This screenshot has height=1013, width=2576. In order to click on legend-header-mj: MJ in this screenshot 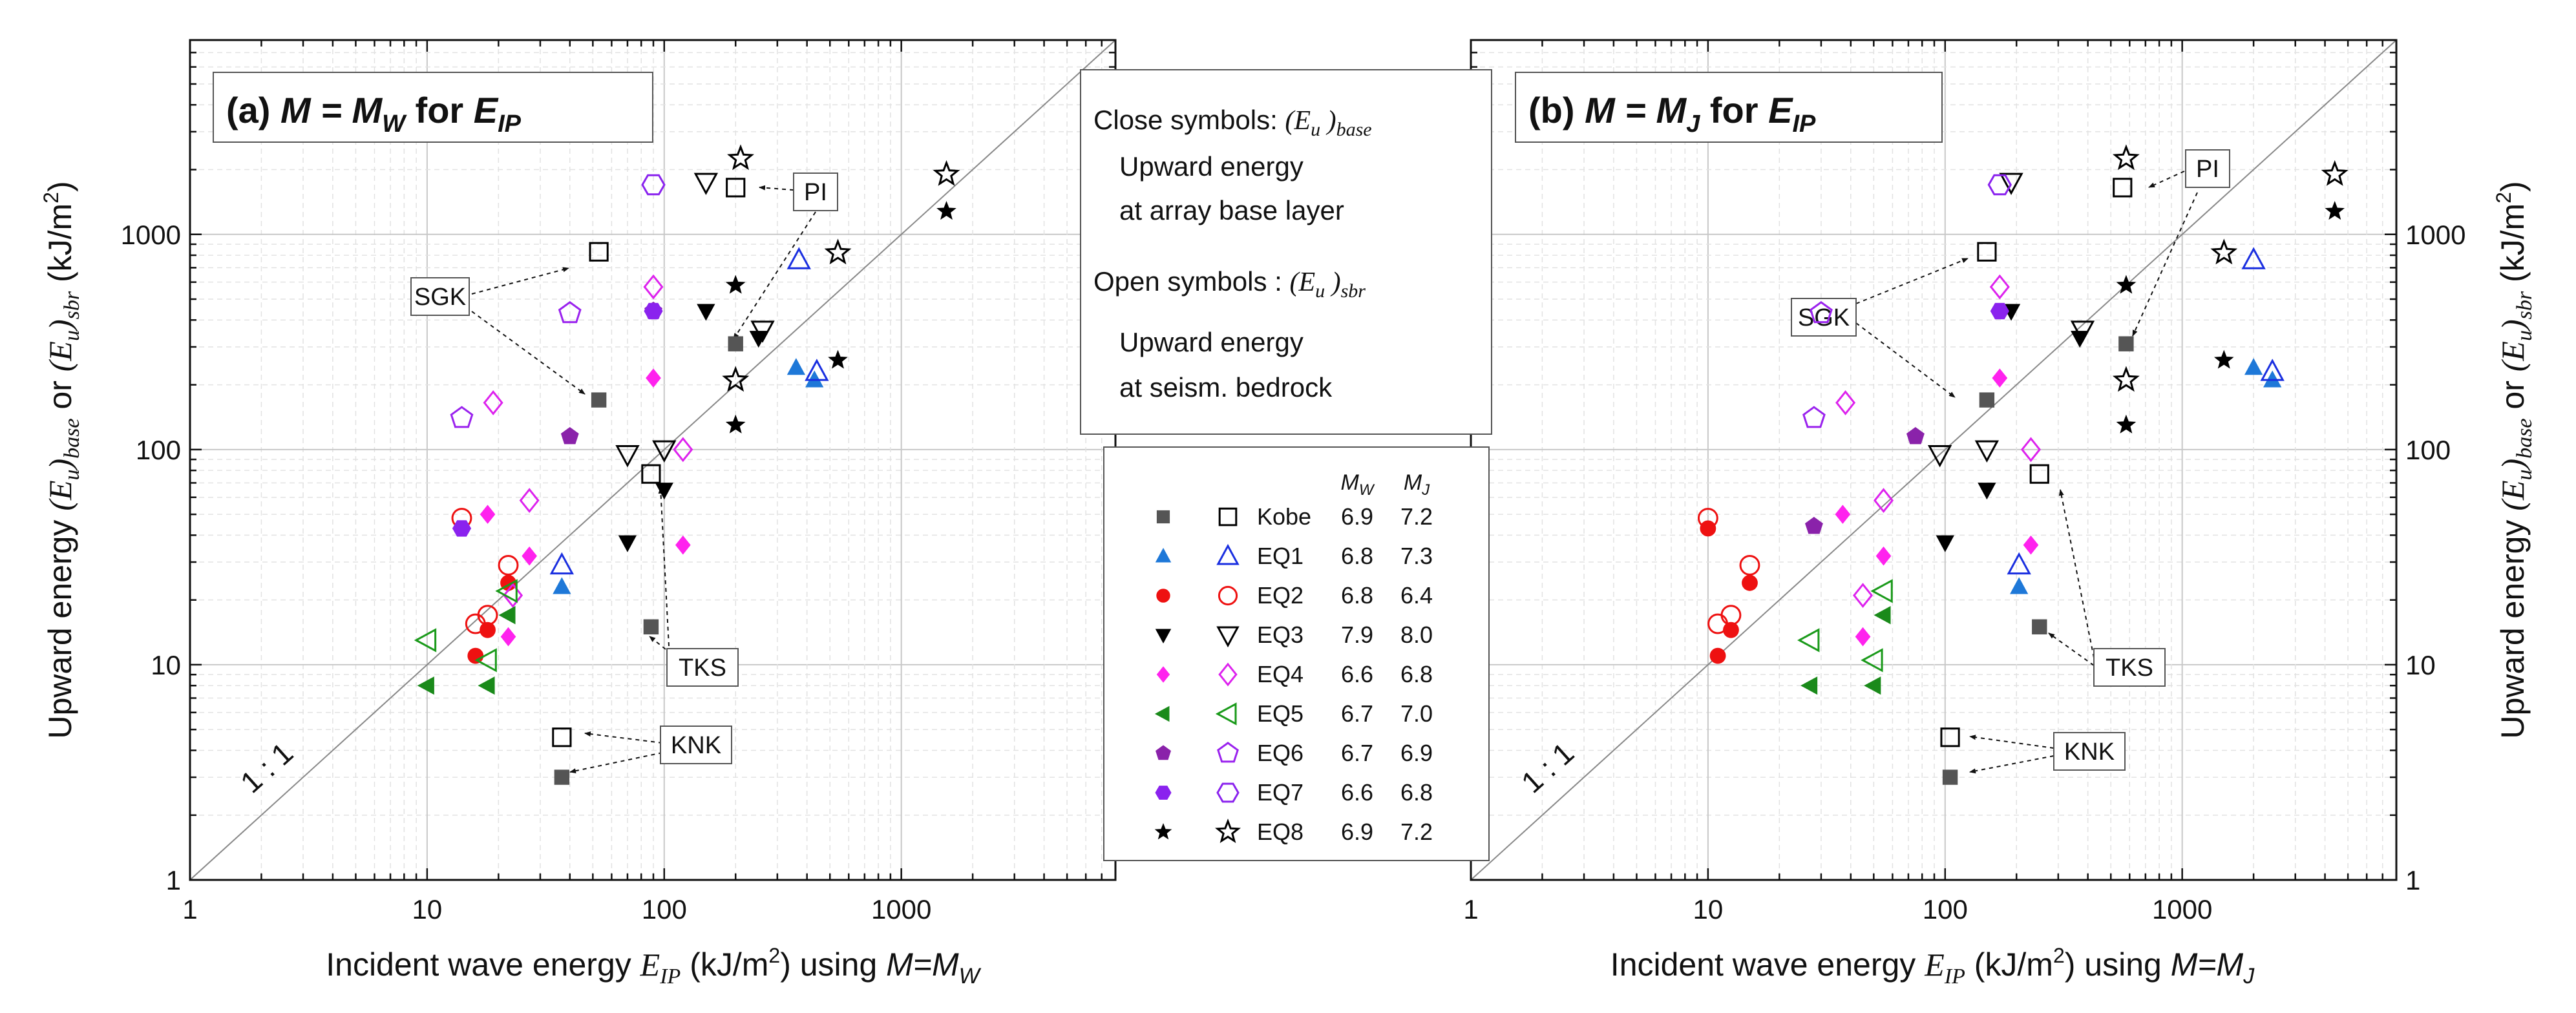, I will do `click(1417, 484)`.